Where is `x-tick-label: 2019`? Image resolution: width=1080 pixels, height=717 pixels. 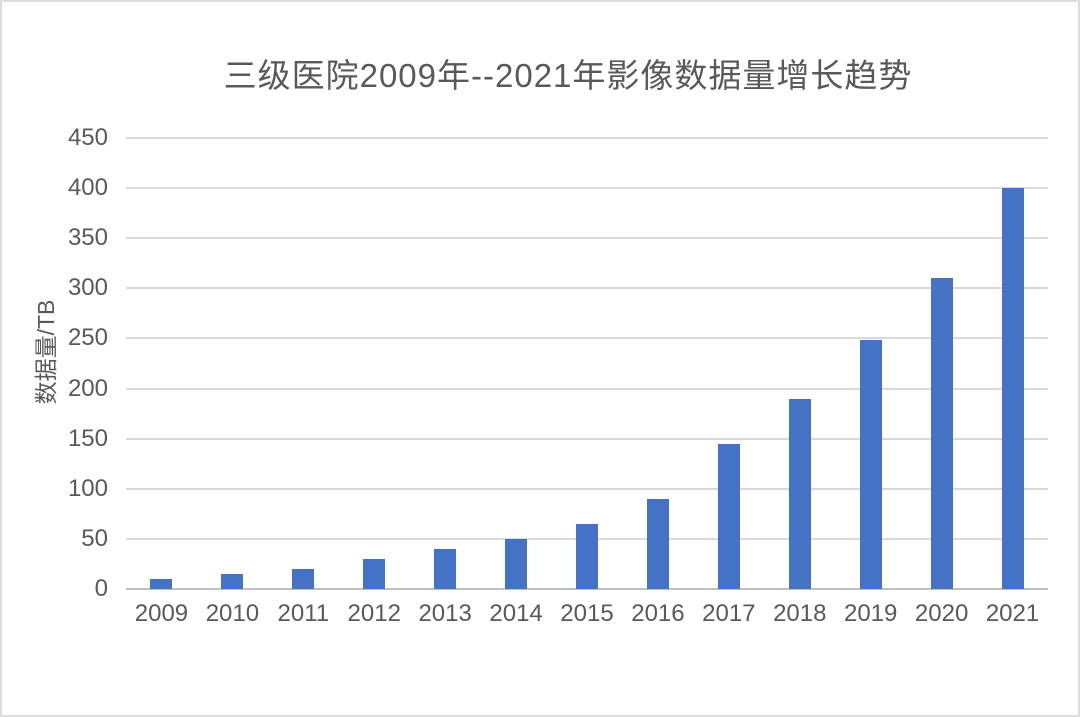 x-tick-label: 2019 is located at coordinates (870, 613).